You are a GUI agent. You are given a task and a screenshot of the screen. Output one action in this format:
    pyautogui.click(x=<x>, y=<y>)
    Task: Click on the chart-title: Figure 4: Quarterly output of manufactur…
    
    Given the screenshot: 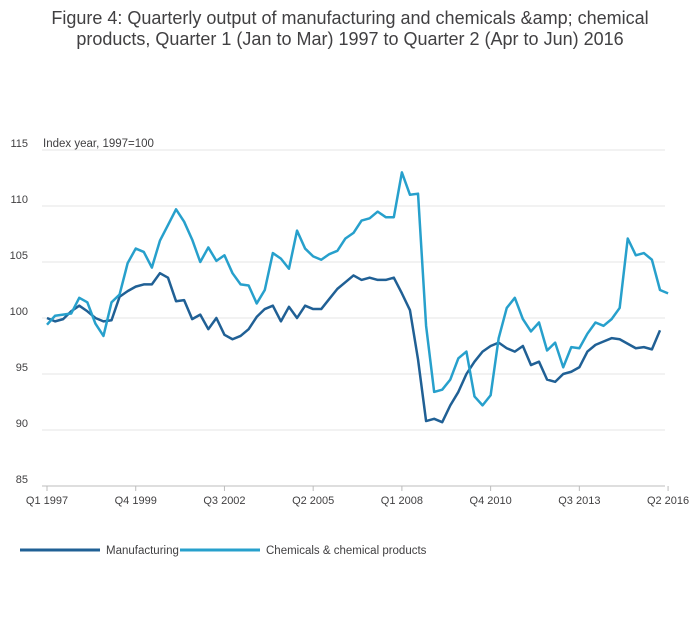 What is the action you would take?
    pyautogui.click(x=350, y=28)
    